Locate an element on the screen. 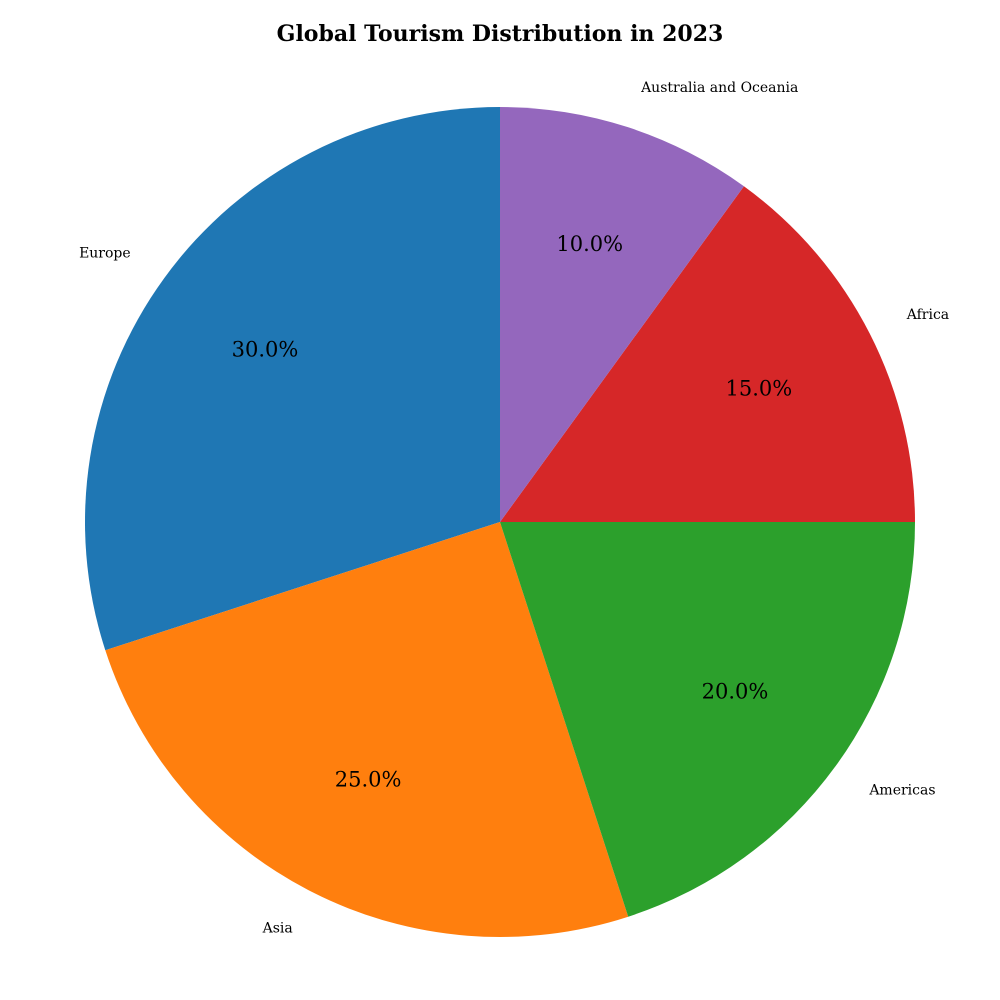 The image size is (1000, 1000). percent-label-asia: 25.0% is located at coordinates (368, 779).